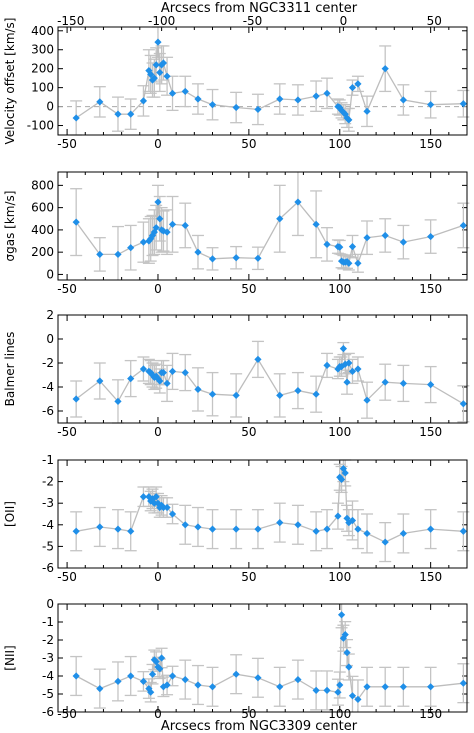  I want to click on y-tick-label: 600, so click(42, 208).